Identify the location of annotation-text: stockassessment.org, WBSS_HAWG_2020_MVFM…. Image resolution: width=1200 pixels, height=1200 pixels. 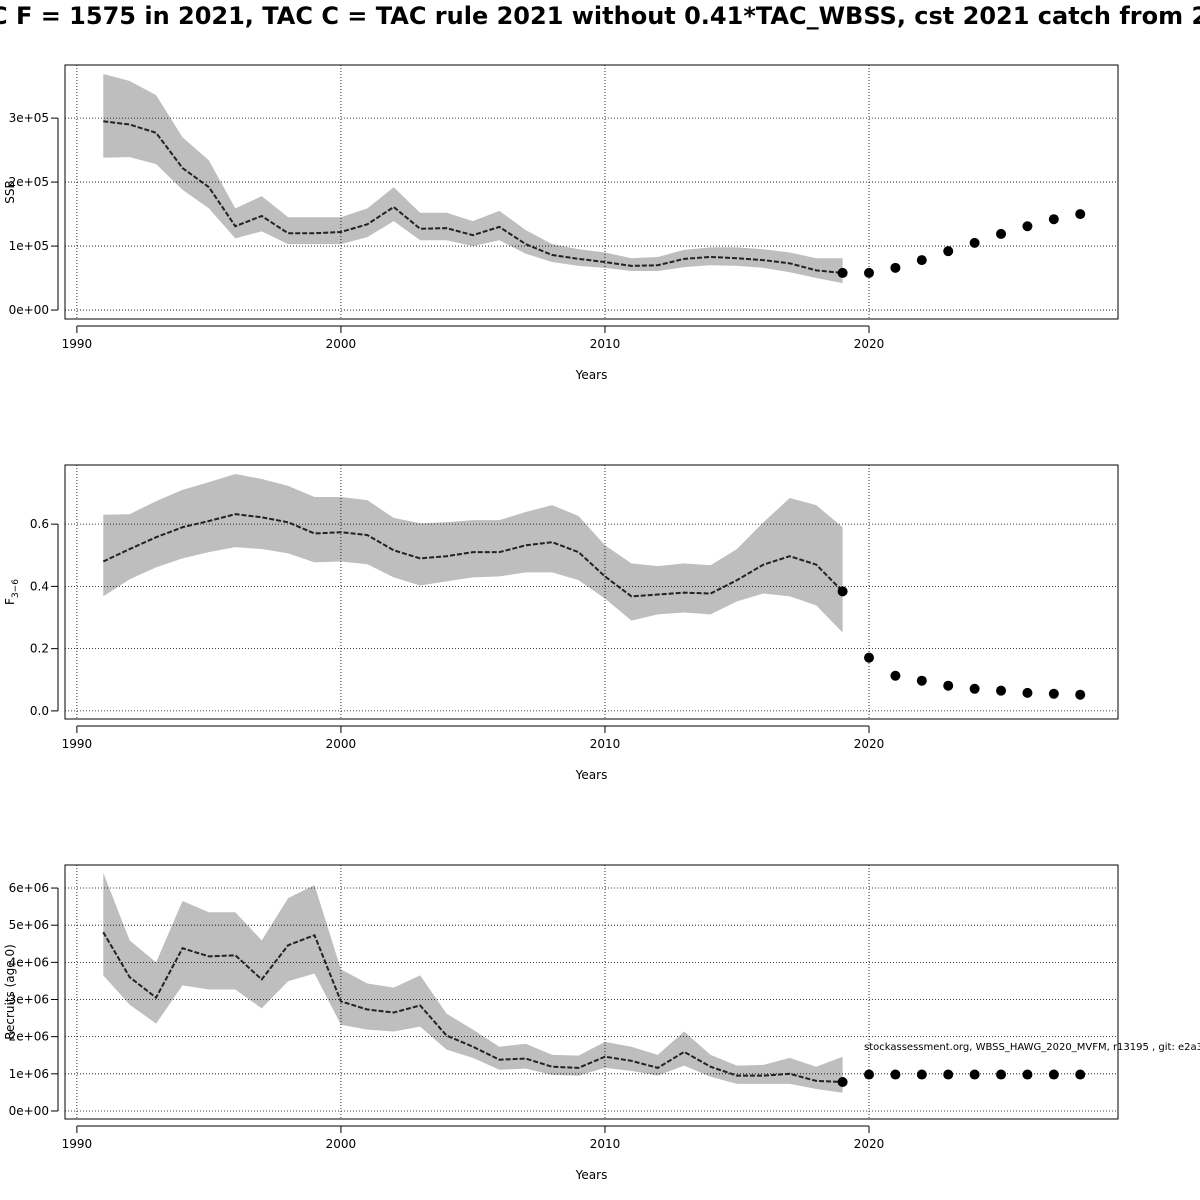
(1032, 1047).